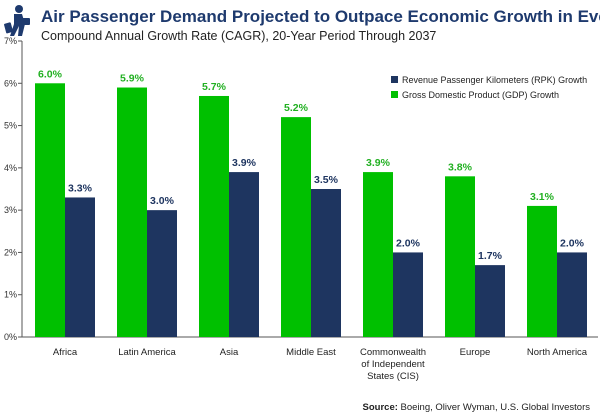  What do you see at coordinates (10, 41) in the screenshot?
I see `y-tick-label: 7%` at bounding box center [10, 41].